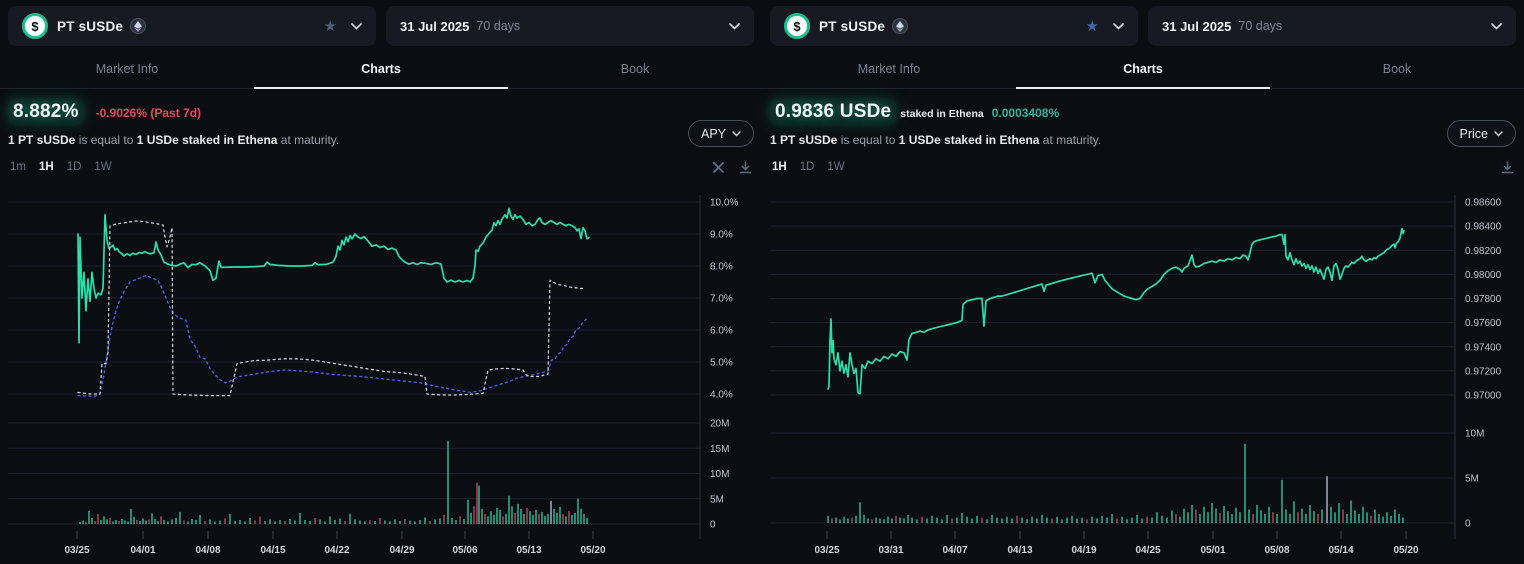 The height and width of the screenshot is (564, 1524). I want to click on svg-text: 20M, so click(719, 424).